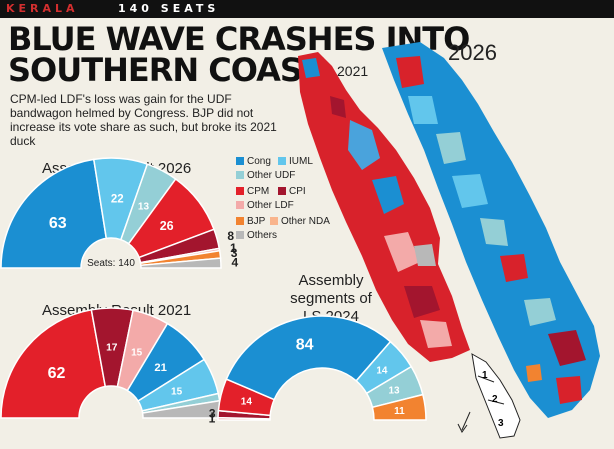 Image resolution: width=614 pixels, height=449 pixels. What do you see at coordinates (353, 71) in the screenshot?
I see `map-2021-label: 2021` at bounding box center [353, 71].